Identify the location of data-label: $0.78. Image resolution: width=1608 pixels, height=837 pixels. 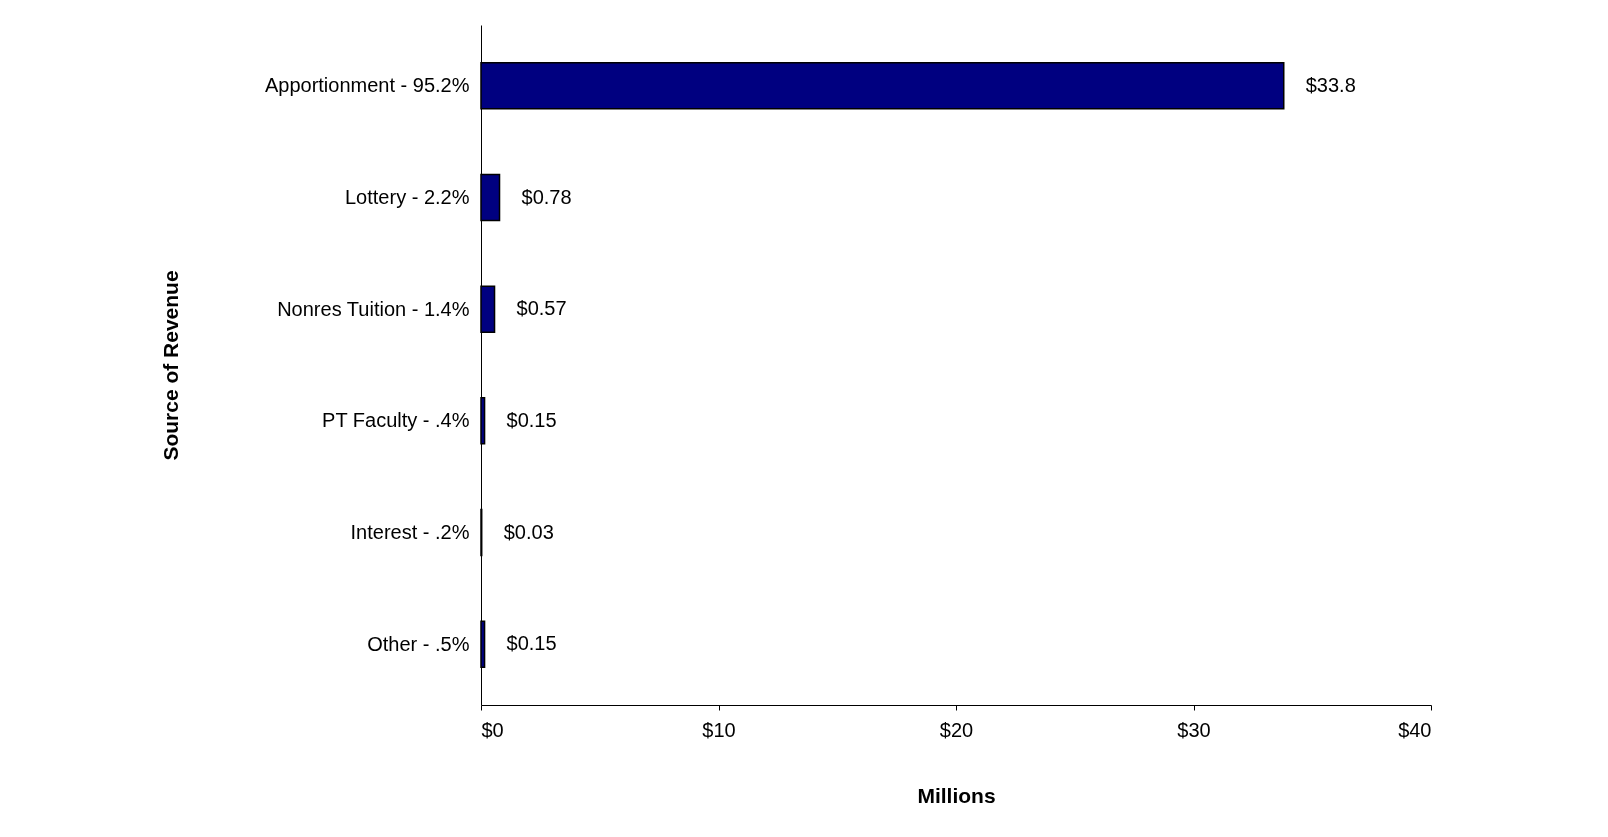
(546, 196).